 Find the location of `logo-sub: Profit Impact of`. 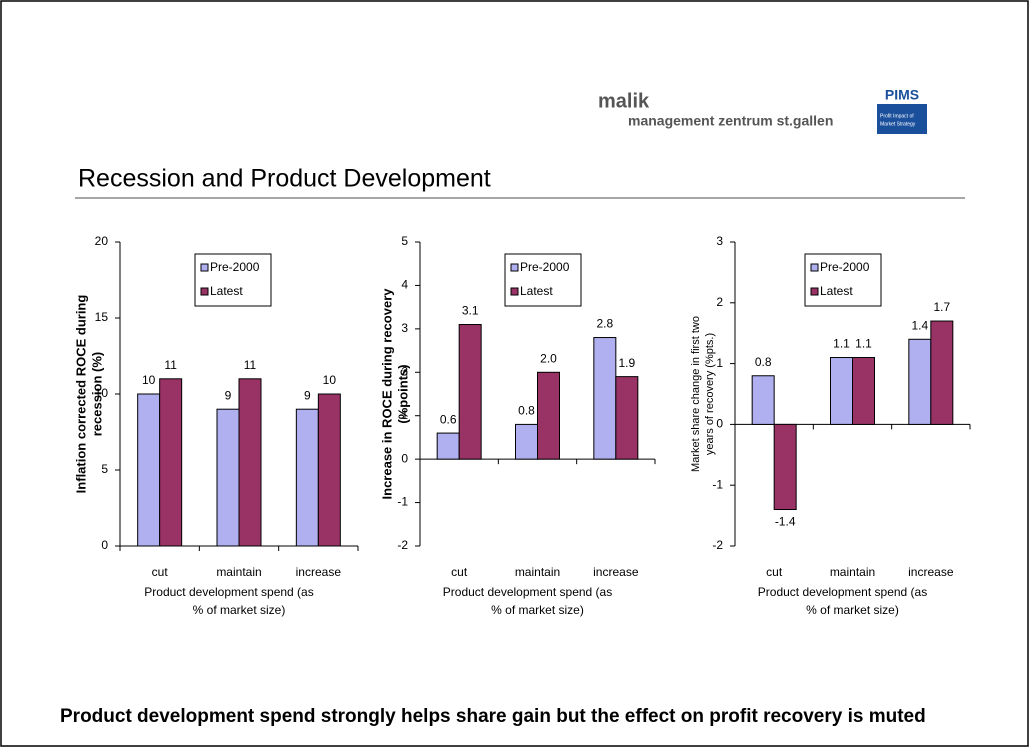

logo-sub: Profit Impact of is located at coordinates (897, 116).